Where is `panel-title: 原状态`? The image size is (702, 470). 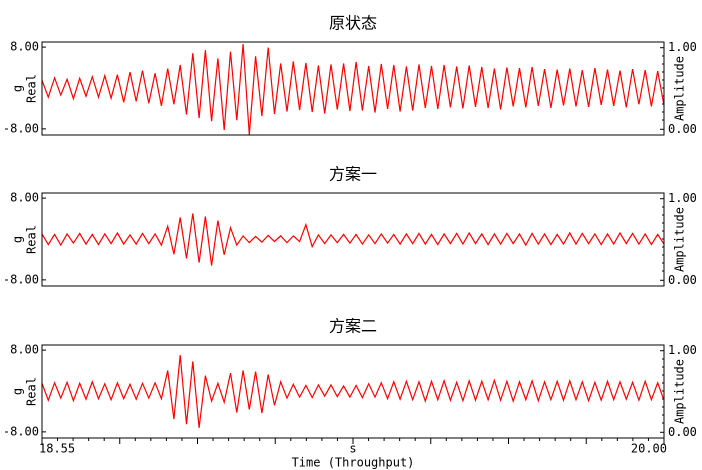 panel-title: 原状态 is located at coordinates (353, 23).